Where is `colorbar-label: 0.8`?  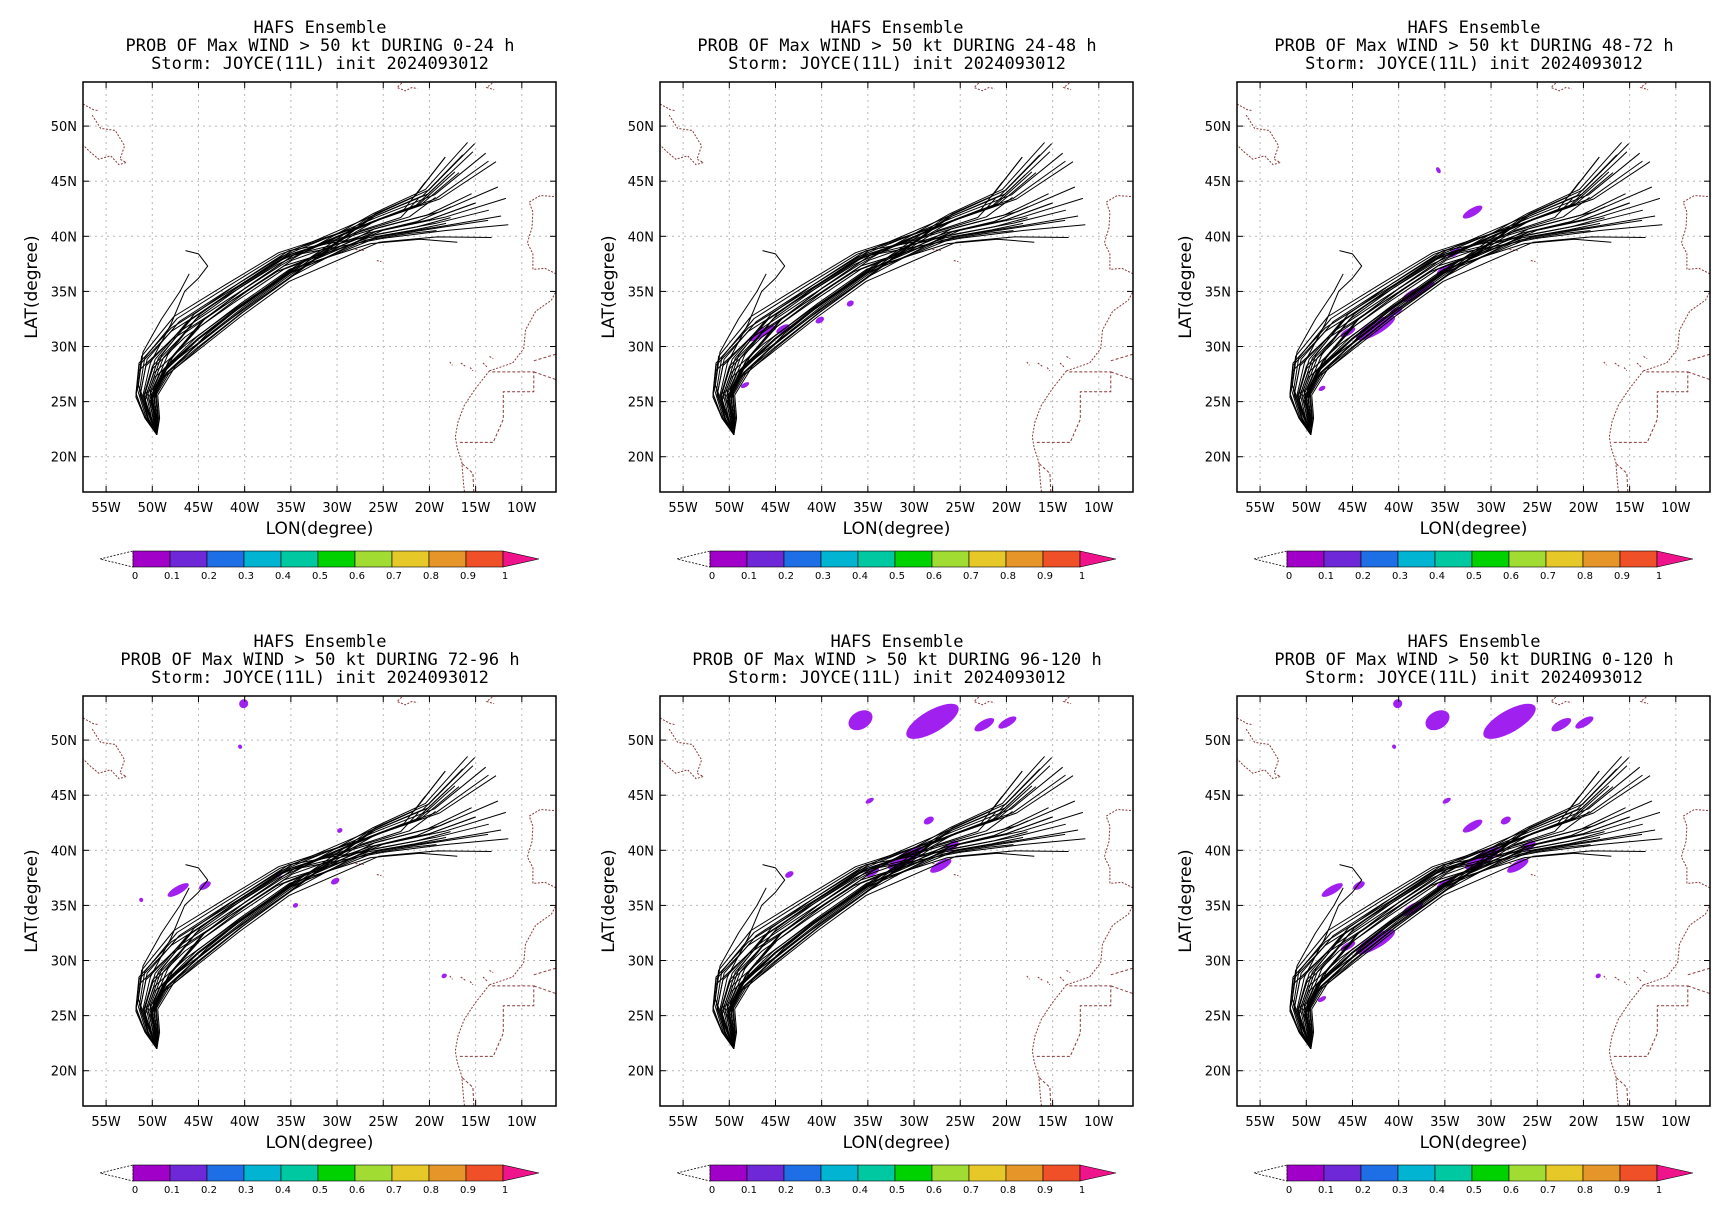 colorbar-label: 0.8 is located at coordinates (1585, 576).